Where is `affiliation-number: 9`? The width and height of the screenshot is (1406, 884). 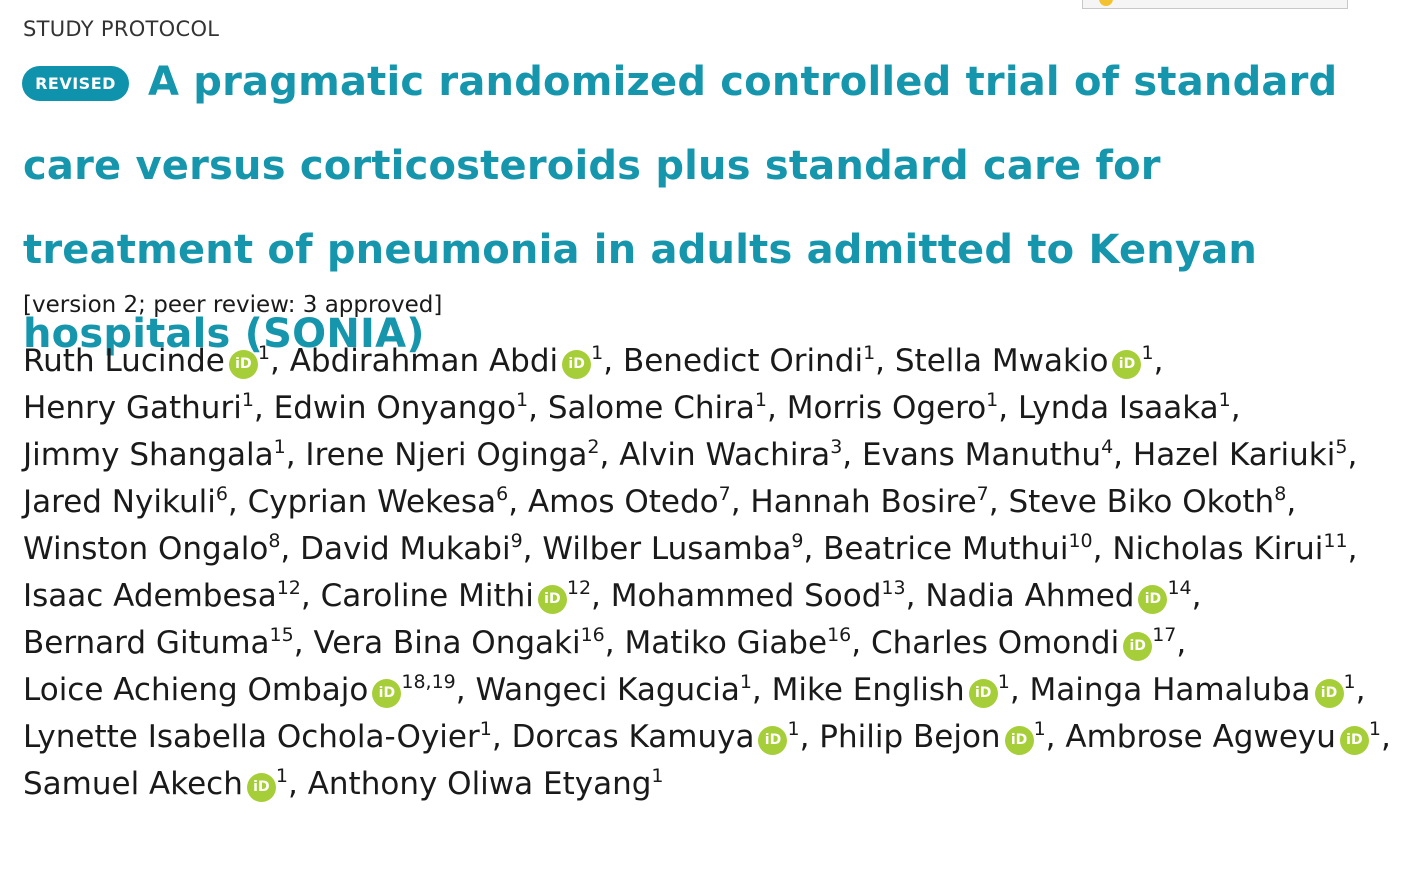 affiliation-number: 9 is located at coordinates (797, 541).